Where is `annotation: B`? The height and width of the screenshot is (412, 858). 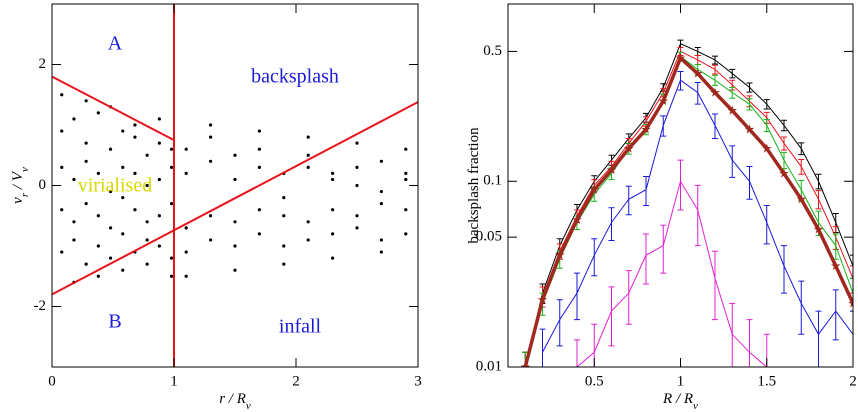 annotation: B is located at coordinates (114, 322).